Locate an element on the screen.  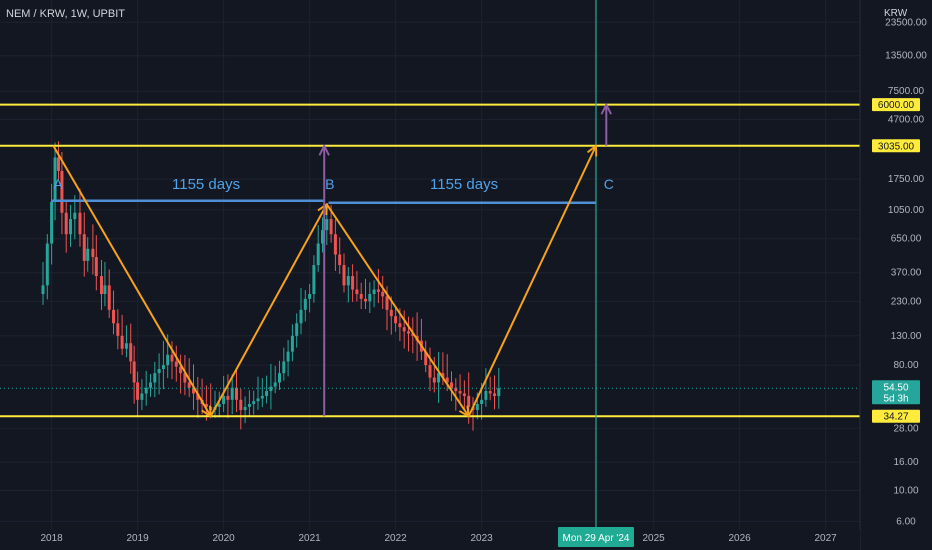
level-badge: 34.27 is located at coordinates (895, 417).